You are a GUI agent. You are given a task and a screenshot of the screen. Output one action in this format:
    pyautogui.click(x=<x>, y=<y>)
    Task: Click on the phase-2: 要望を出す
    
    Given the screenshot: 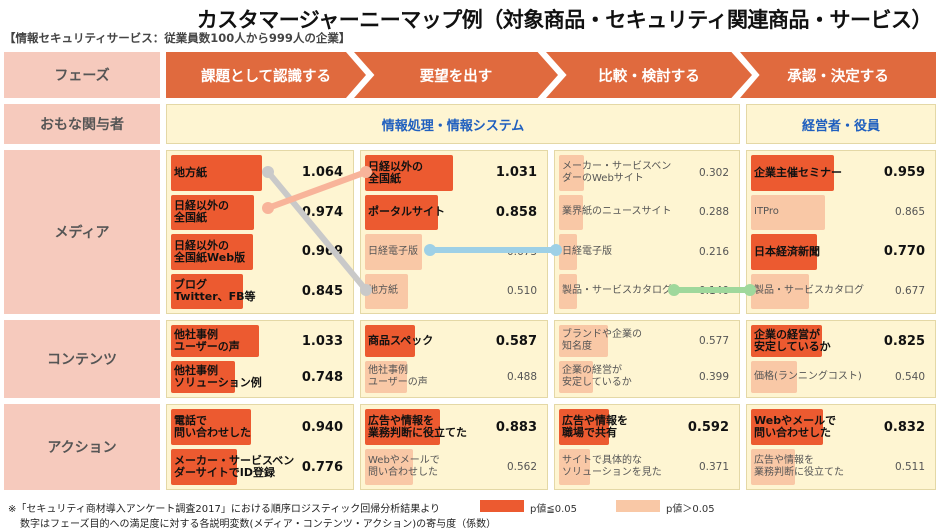 What is the action you would take?
    pyautogui.click(x=456, y=75)
    